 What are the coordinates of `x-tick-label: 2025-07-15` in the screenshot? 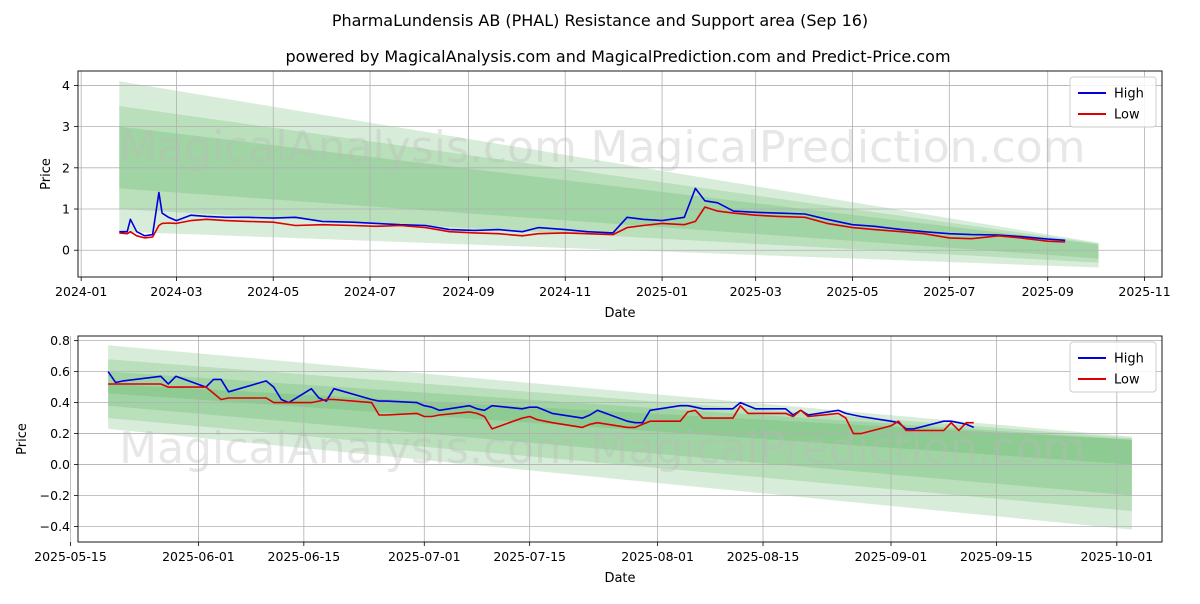 It's located at (529, 556).